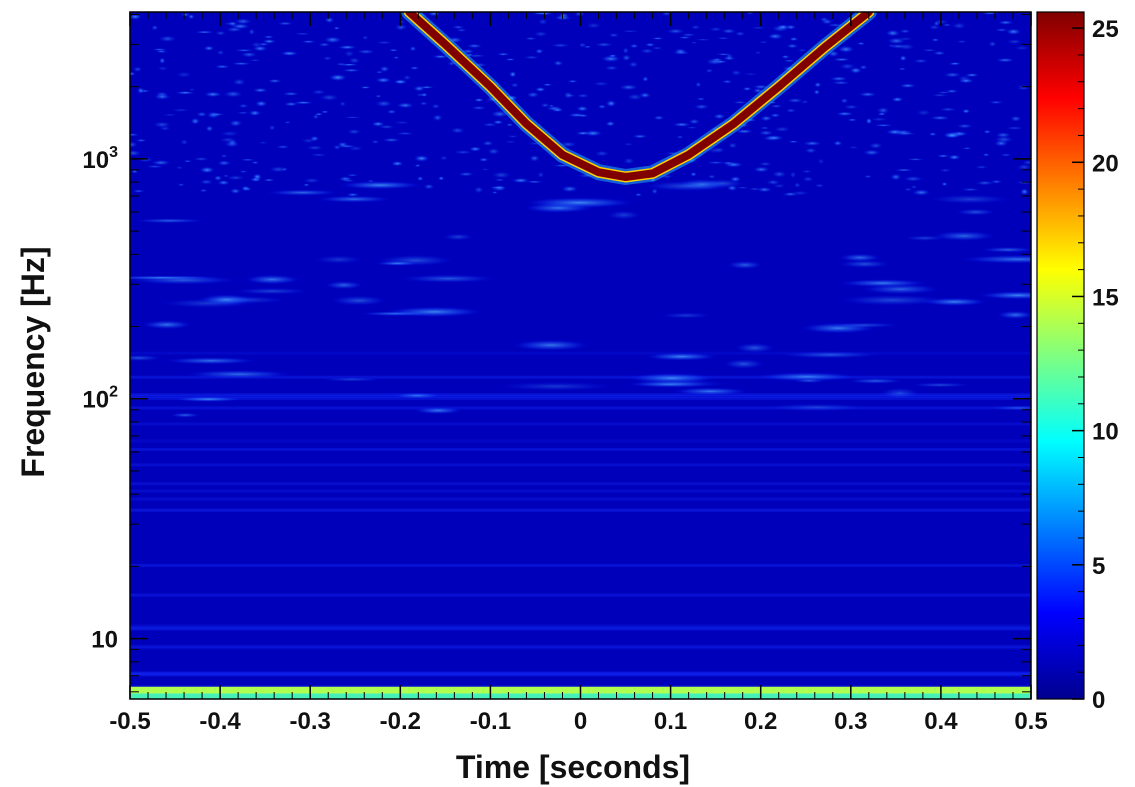 The height and width of the screenshot is (787, 1135). I want to click on x-tick-label: -0.4, so click(220, 721).